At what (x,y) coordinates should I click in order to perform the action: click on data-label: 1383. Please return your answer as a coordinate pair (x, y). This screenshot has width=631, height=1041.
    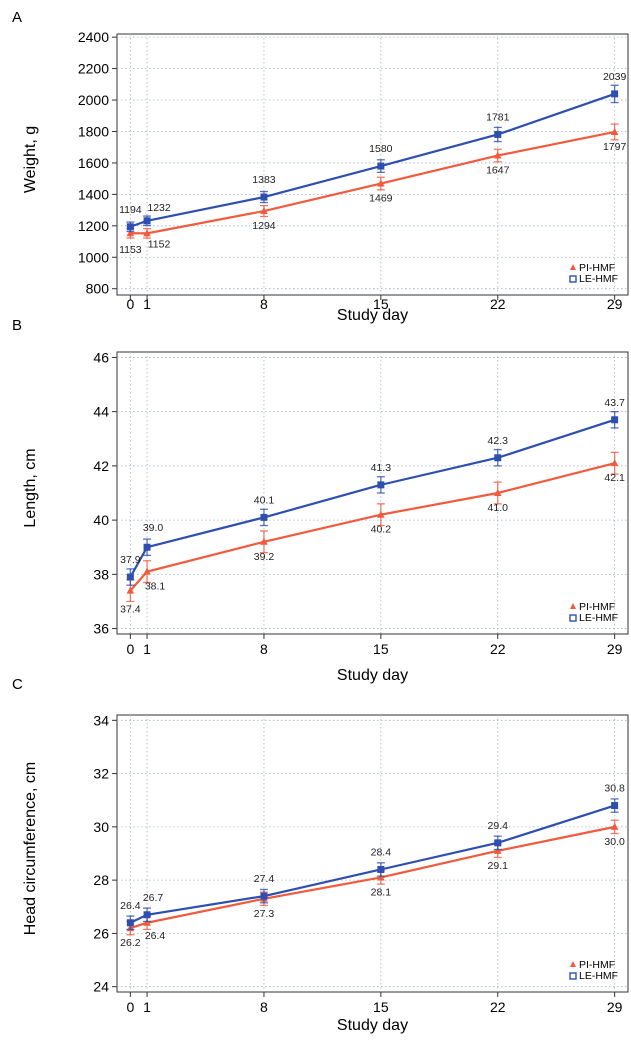
    Looking at the image, I should click on (264, 180).